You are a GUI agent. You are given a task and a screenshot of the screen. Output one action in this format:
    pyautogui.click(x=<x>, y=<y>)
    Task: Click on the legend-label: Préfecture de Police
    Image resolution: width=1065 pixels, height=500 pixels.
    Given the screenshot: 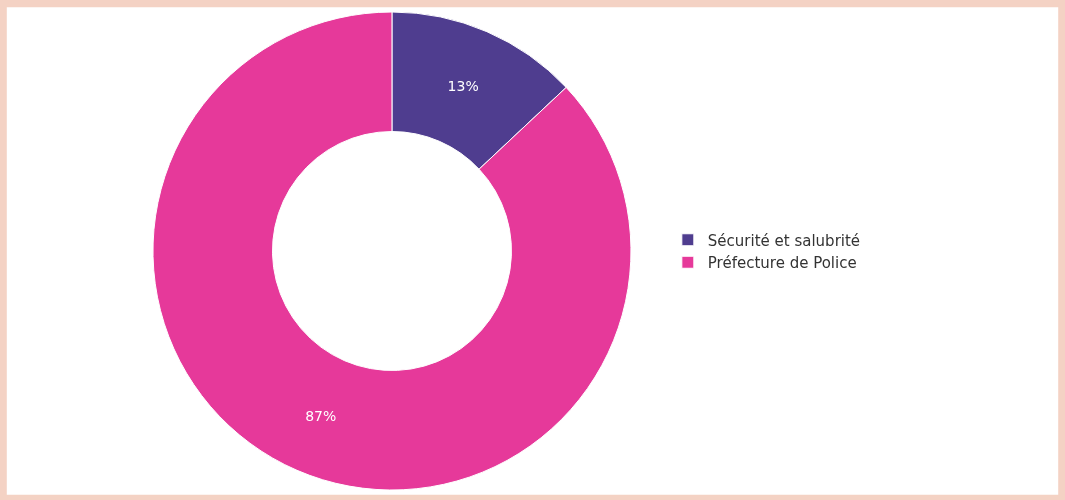 What is the action you would take?
    pyautogui.click(x=782, y=263)
    